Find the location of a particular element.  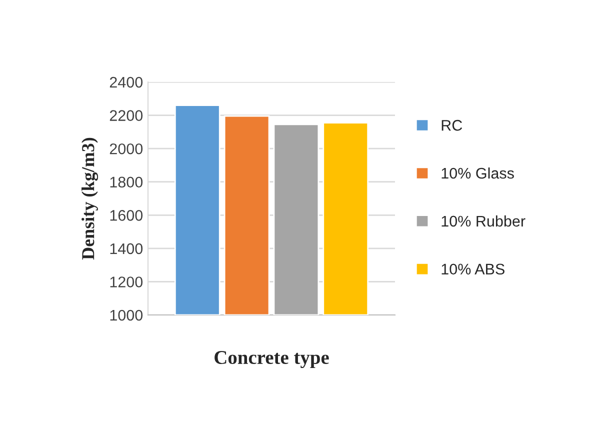

y-tick-label: 1600 is located at coordinates (126, 215).